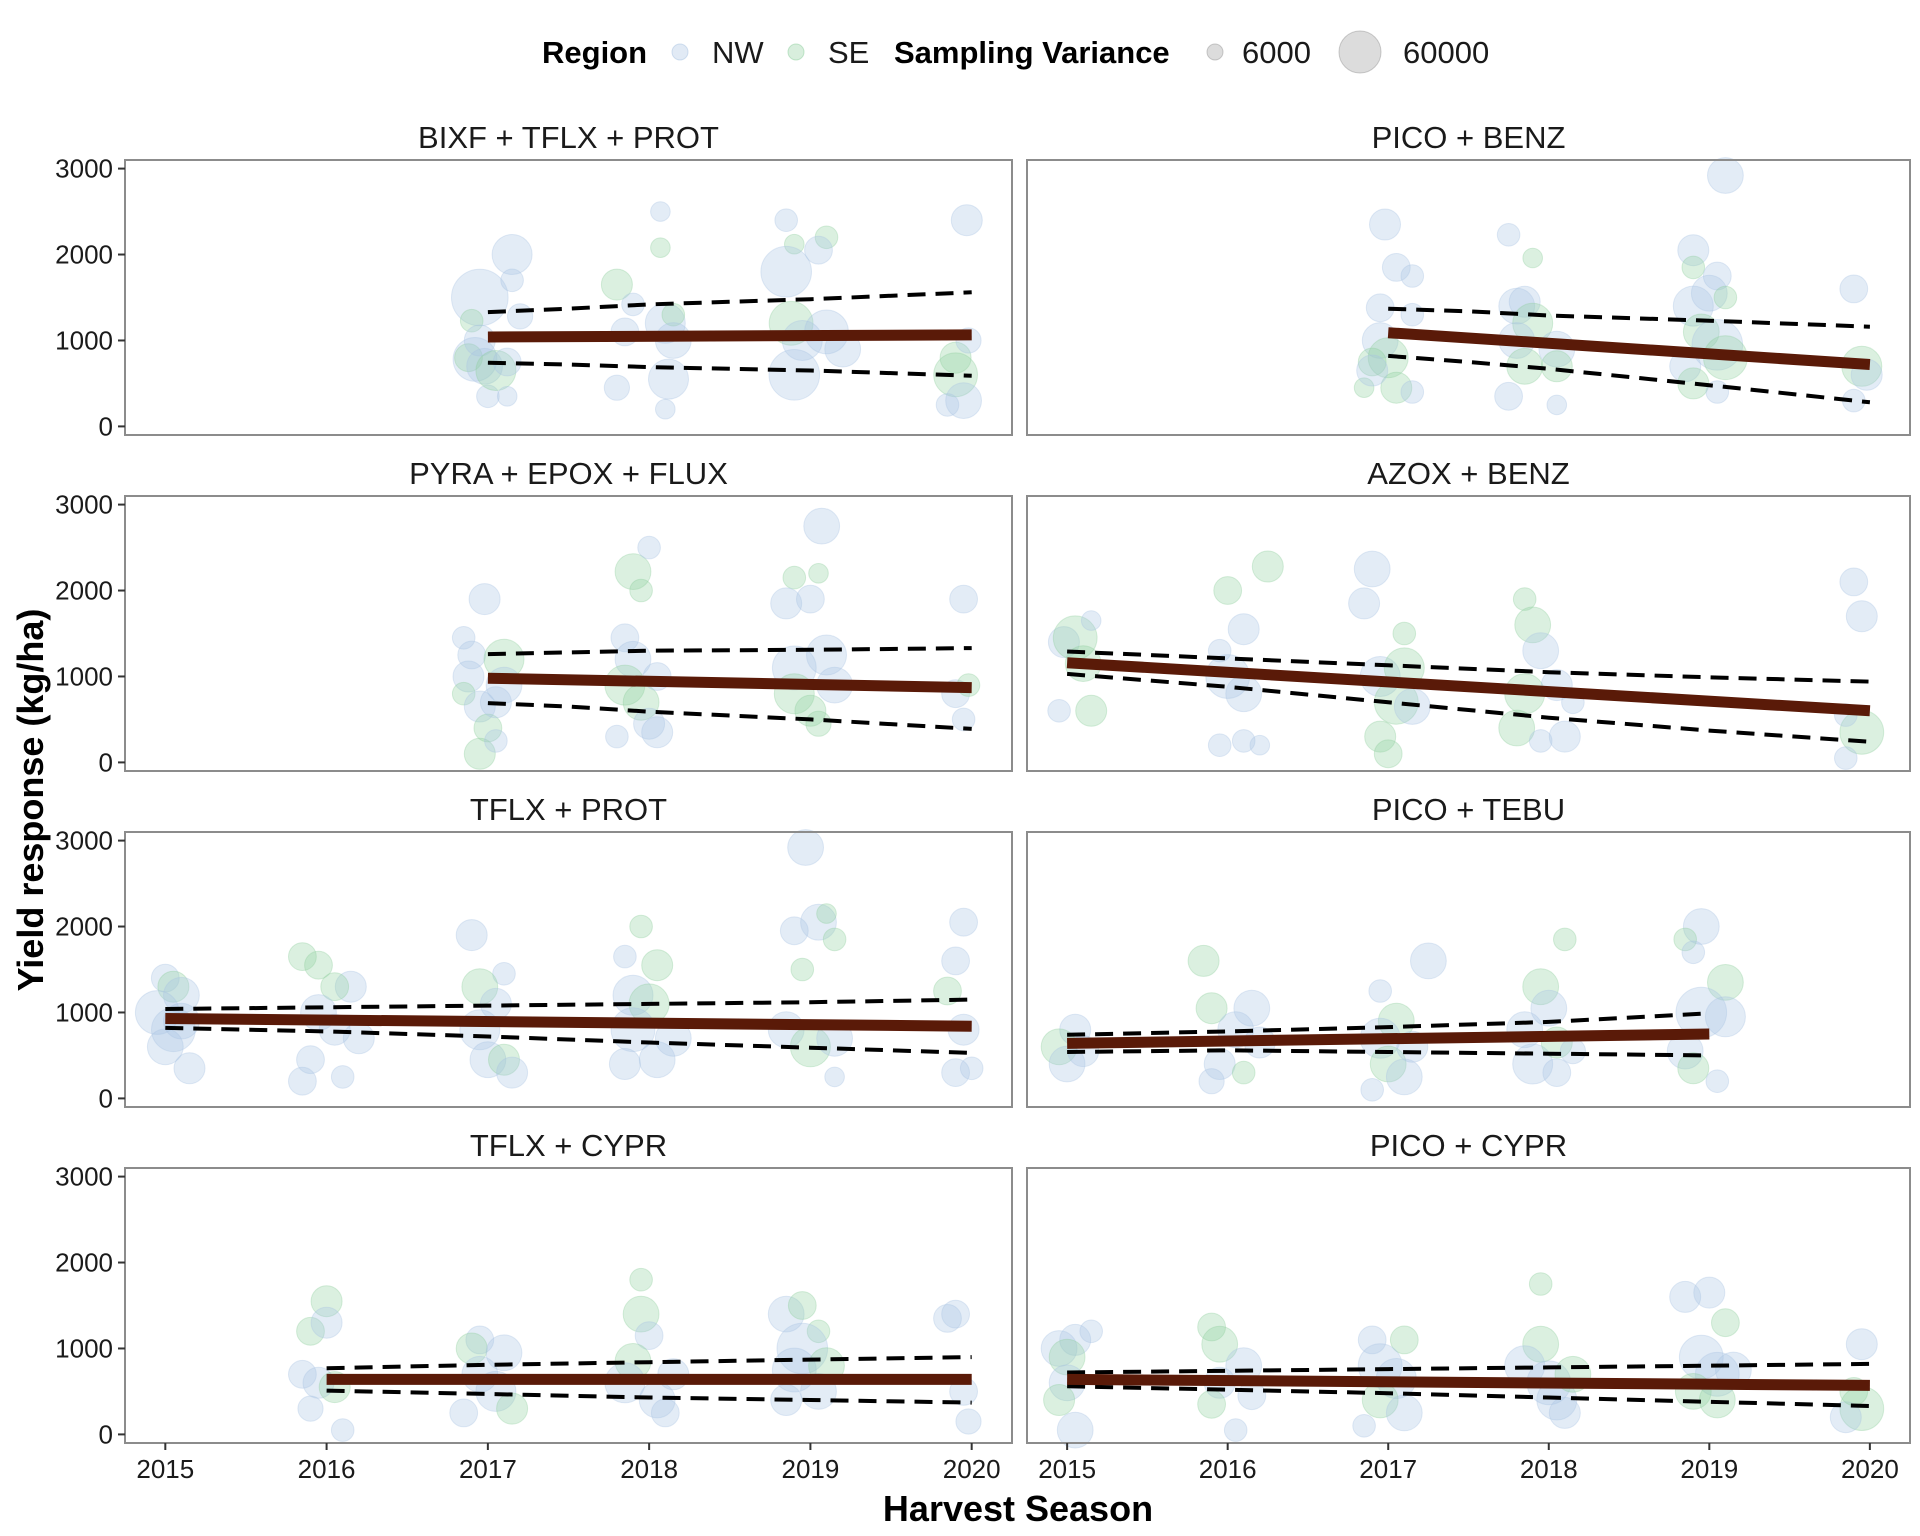 The height and width of the screenshot is (1536, 1920). Describe the element at coordinates (594, 52) in the screenshot. I see `legend-region-title: Region` at that location.